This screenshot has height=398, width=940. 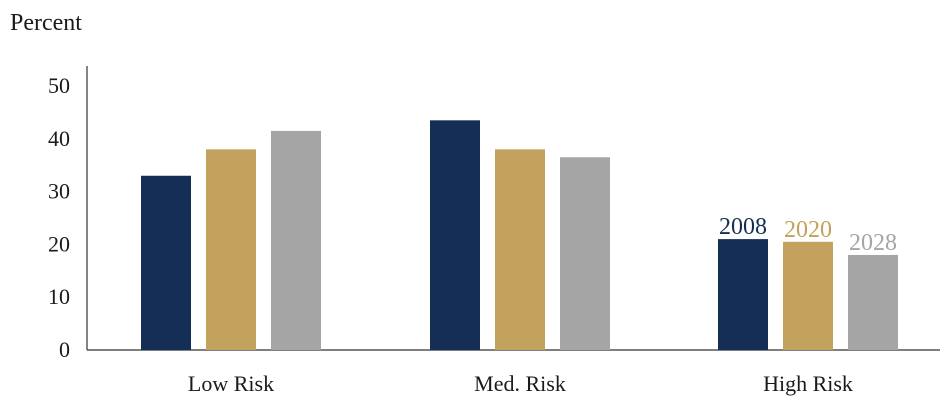 I want to click on y-tick-label-0: 0, so click(x=64, y=349).